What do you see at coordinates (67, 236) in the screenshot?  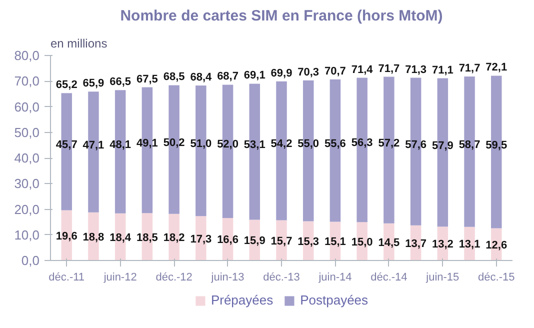 I see `data-label: 19,6` at bounding box center [67, 236].